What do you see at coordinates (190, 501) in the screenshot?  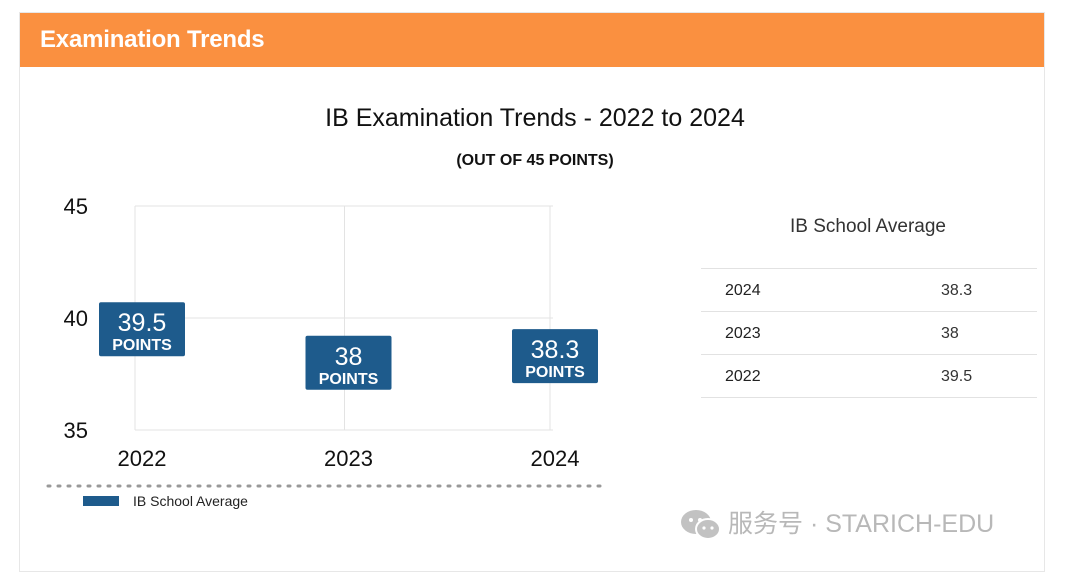 I see `legend-label: IB School Average` at bounding box center [190, 501].